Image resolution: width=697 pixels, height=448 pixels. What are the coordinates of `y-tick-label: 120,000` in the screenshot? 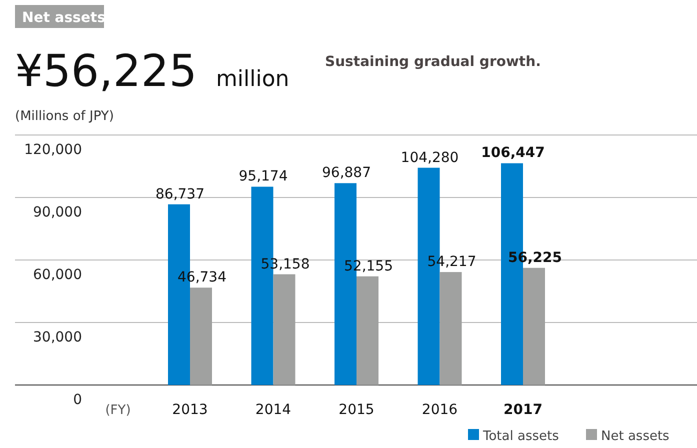 It's located at (53, 150).